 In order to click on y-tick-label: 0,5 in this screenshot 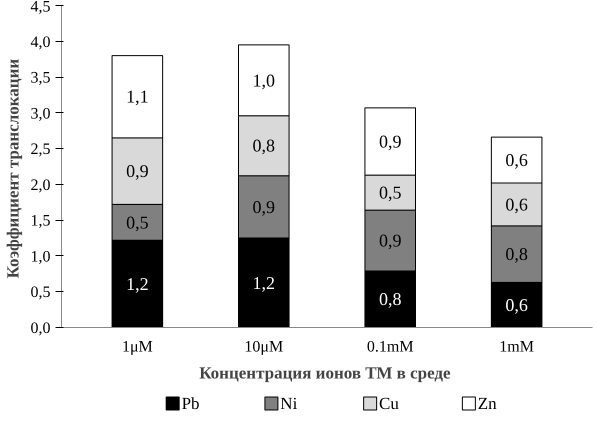, I will do `click(40, 293)`.